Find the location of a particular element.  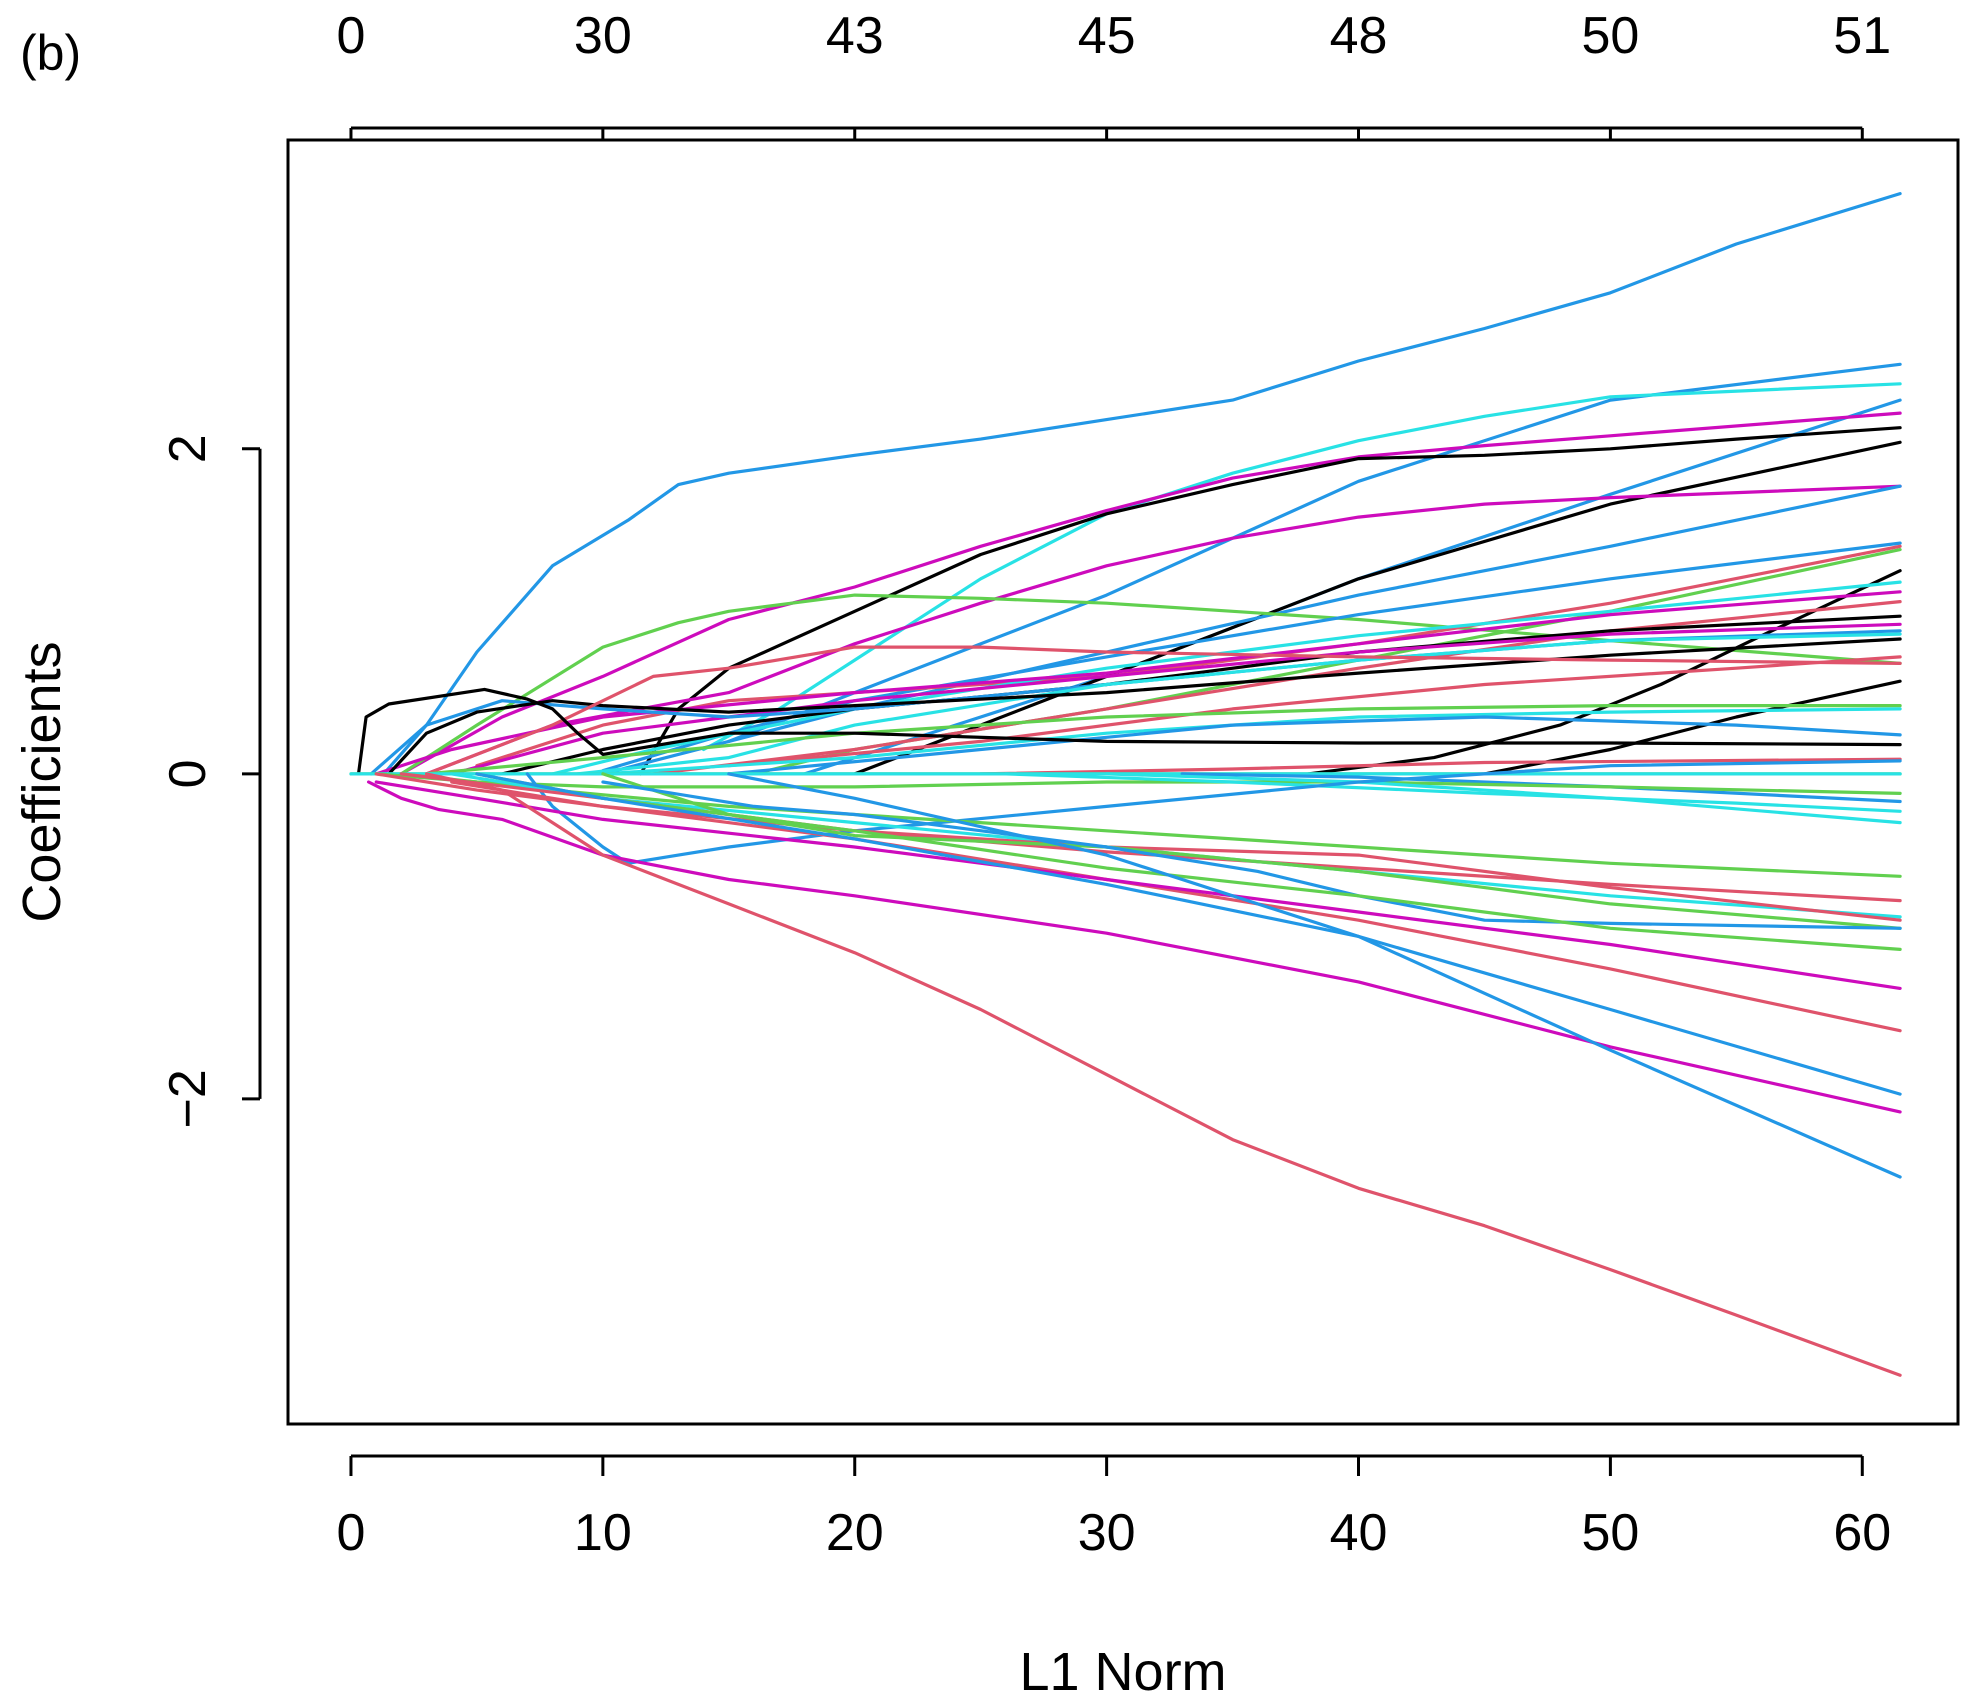

top-tick-label: 45 is located at coordinates (1107, 36).